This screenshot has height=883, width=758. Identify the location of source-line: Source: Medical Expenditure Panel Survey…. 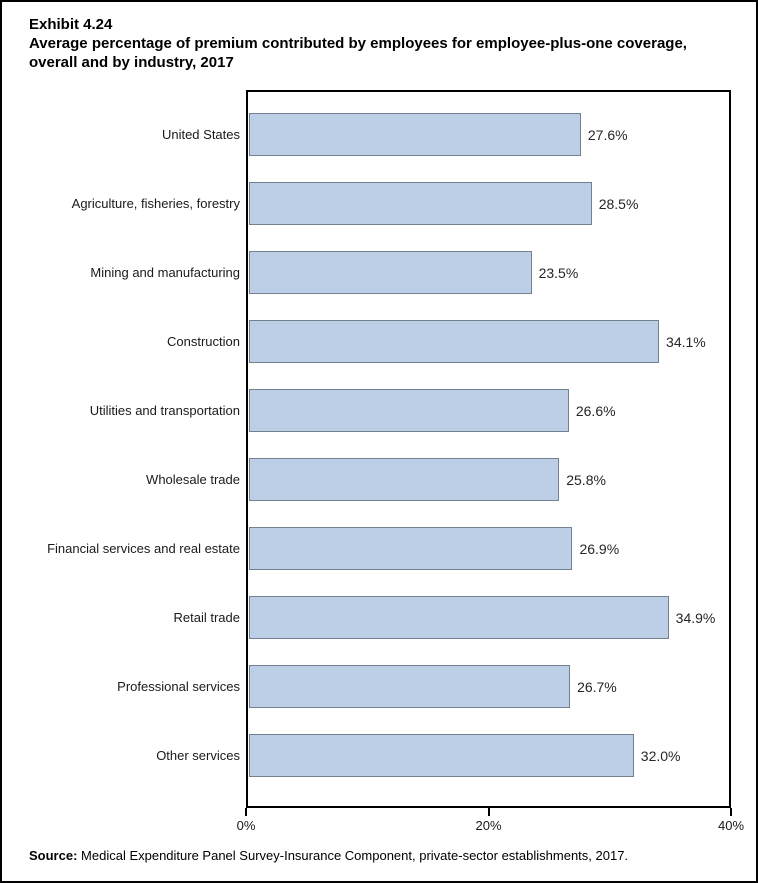
(328, 855).